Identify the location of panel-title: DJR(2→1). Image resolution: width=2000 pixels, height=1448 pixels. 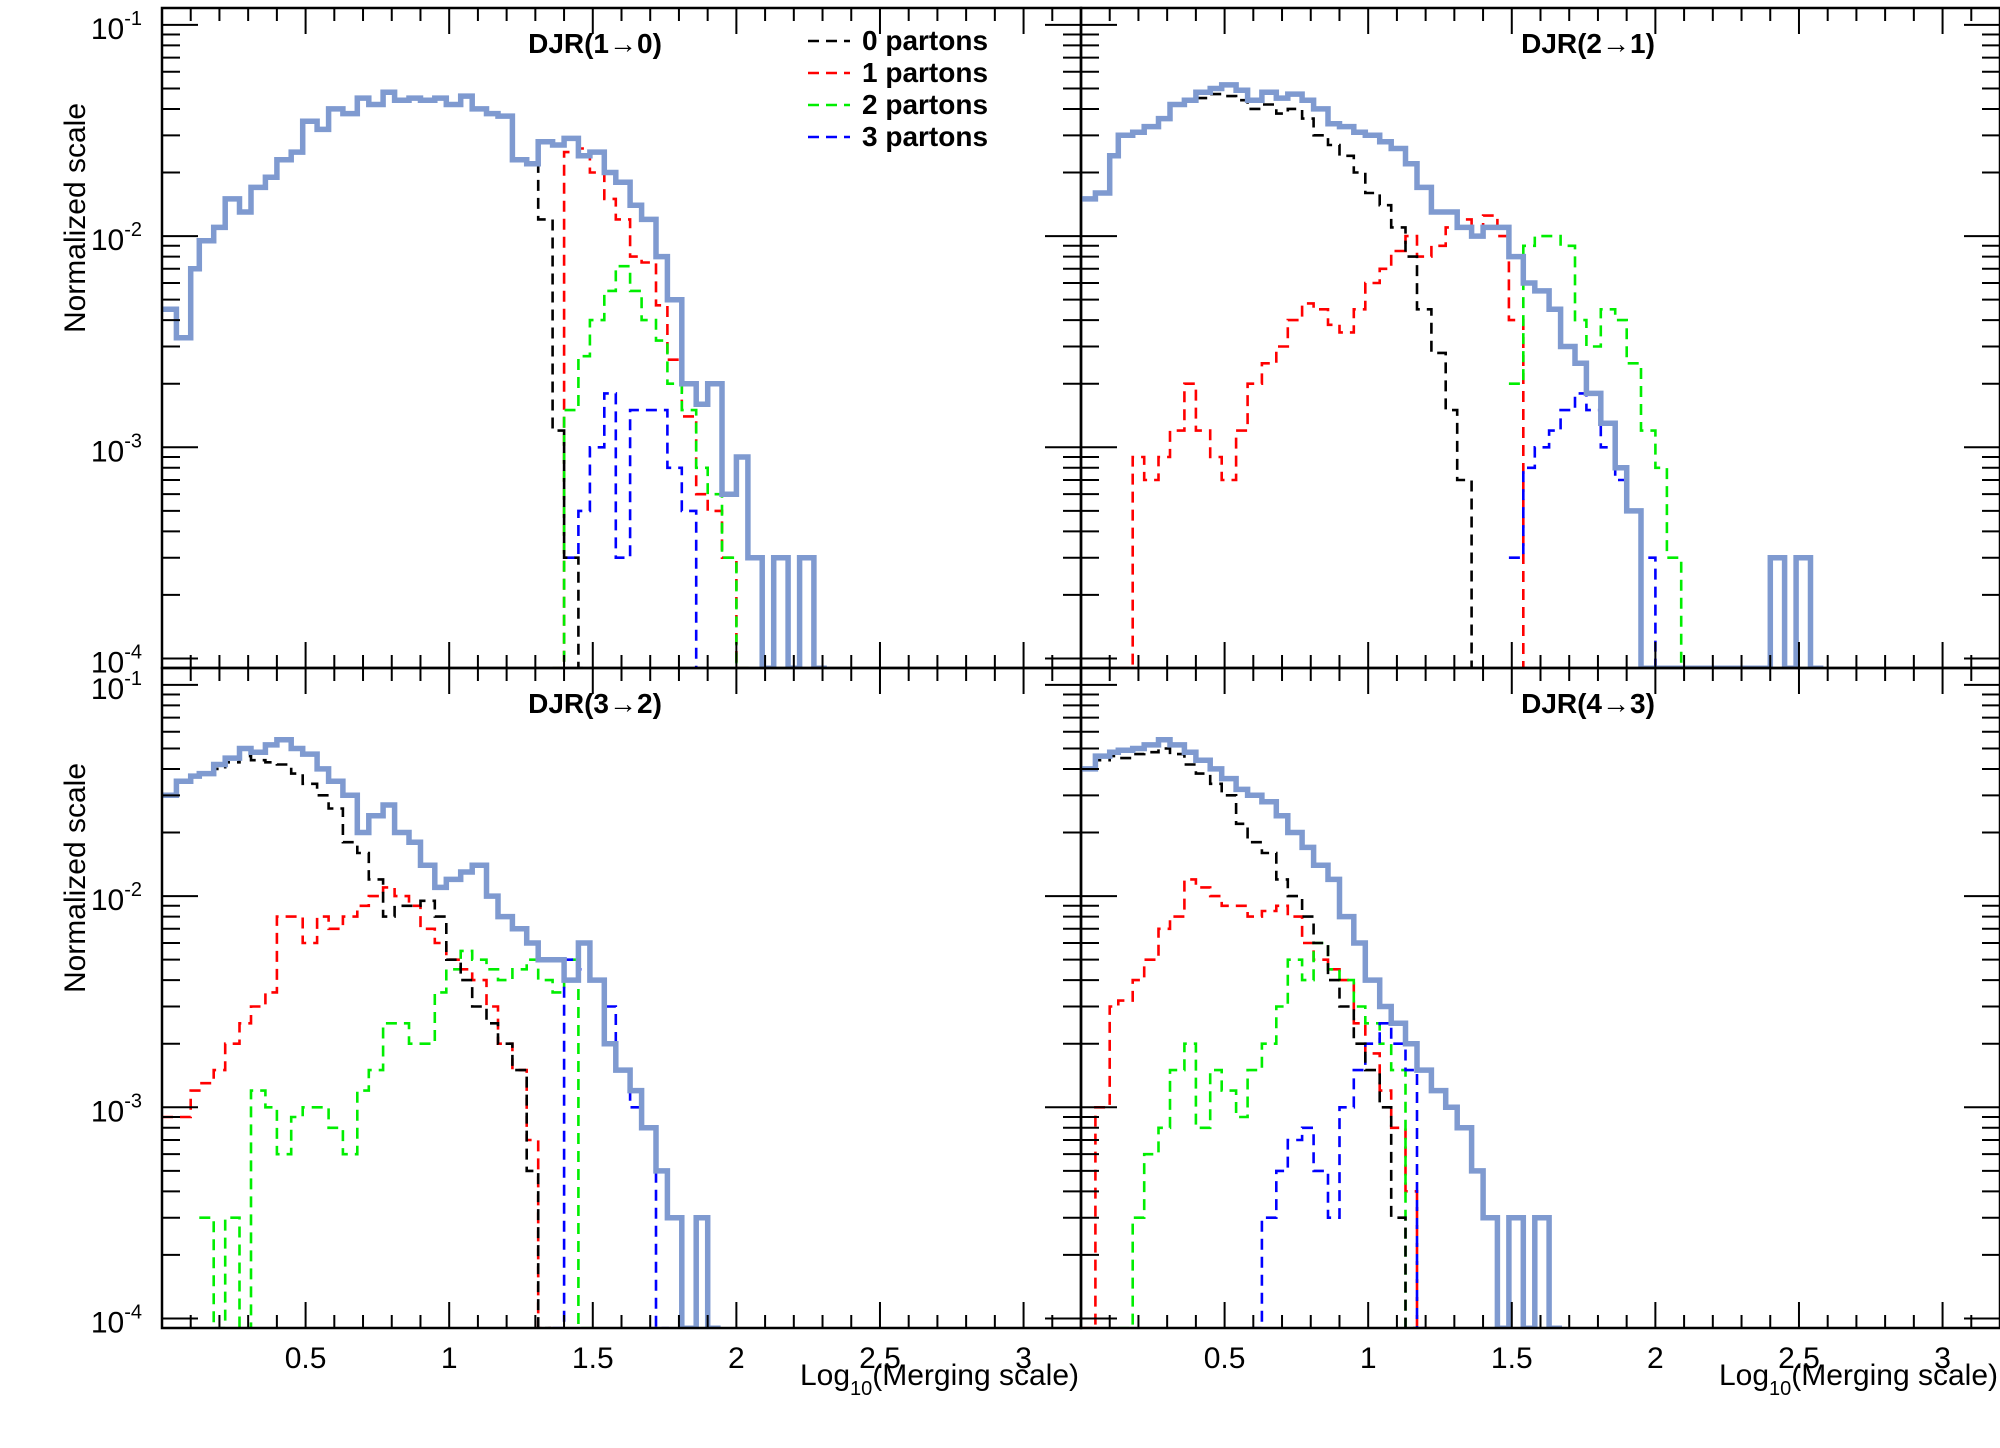
(1588, 43).